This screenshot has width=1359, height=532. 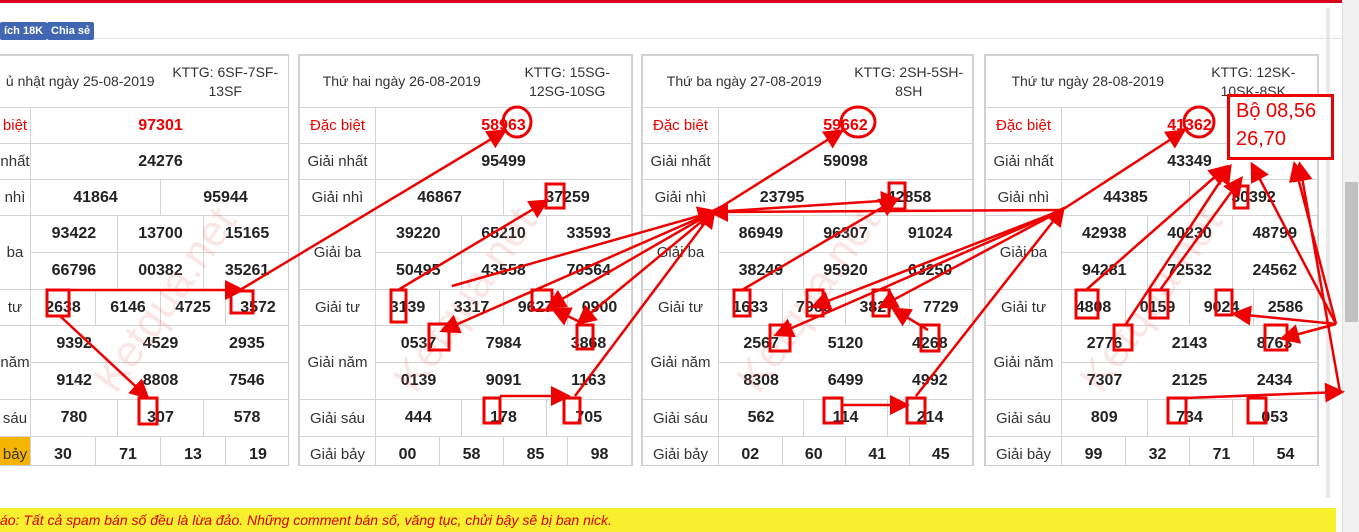 I want to click on third-prize: 00382, so click(x=160, y=271).